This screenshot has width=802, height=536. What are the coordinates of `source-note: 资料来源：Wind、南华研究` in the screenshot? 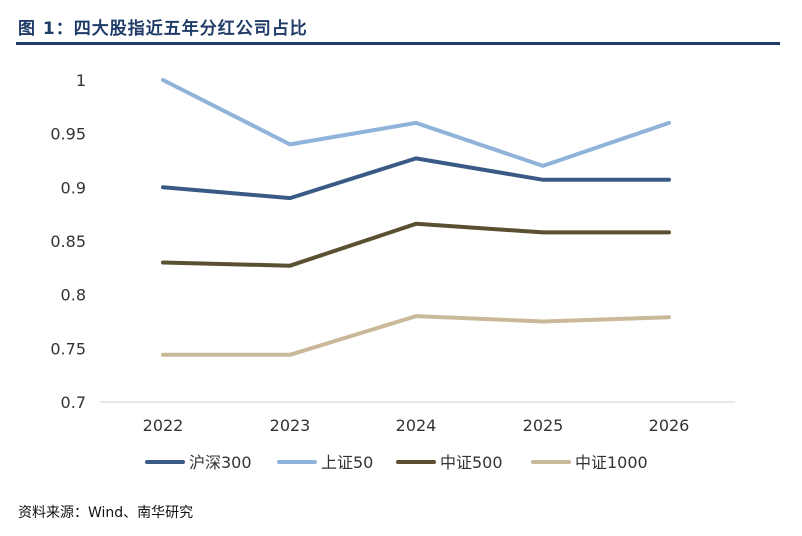 It's located at (106, 513).